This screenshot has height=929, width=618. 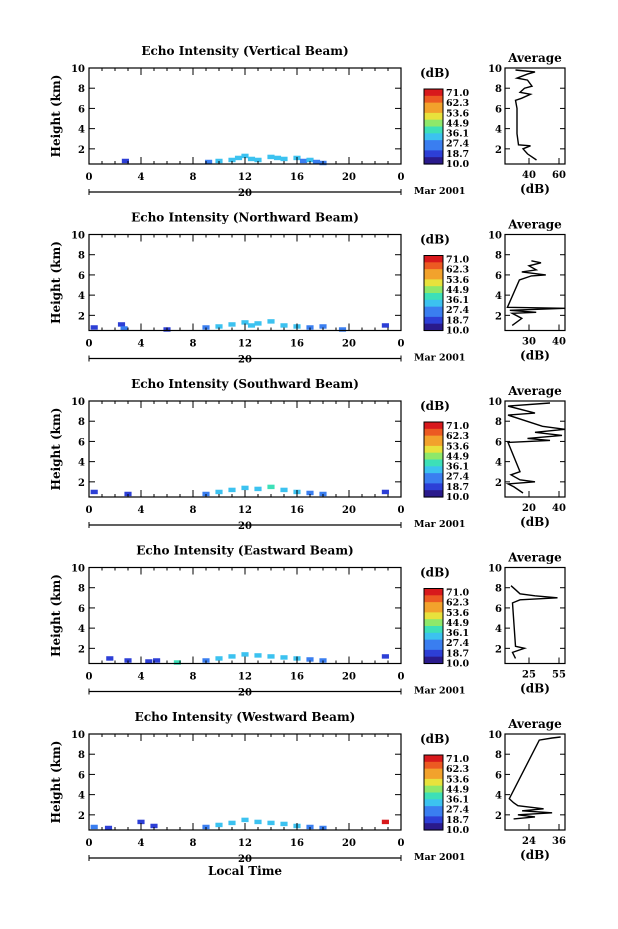 What do you see at coordinates (495, 69) in the screenshot?
I see `average-y-tick-label: 10` at bounding box center [495, 69].